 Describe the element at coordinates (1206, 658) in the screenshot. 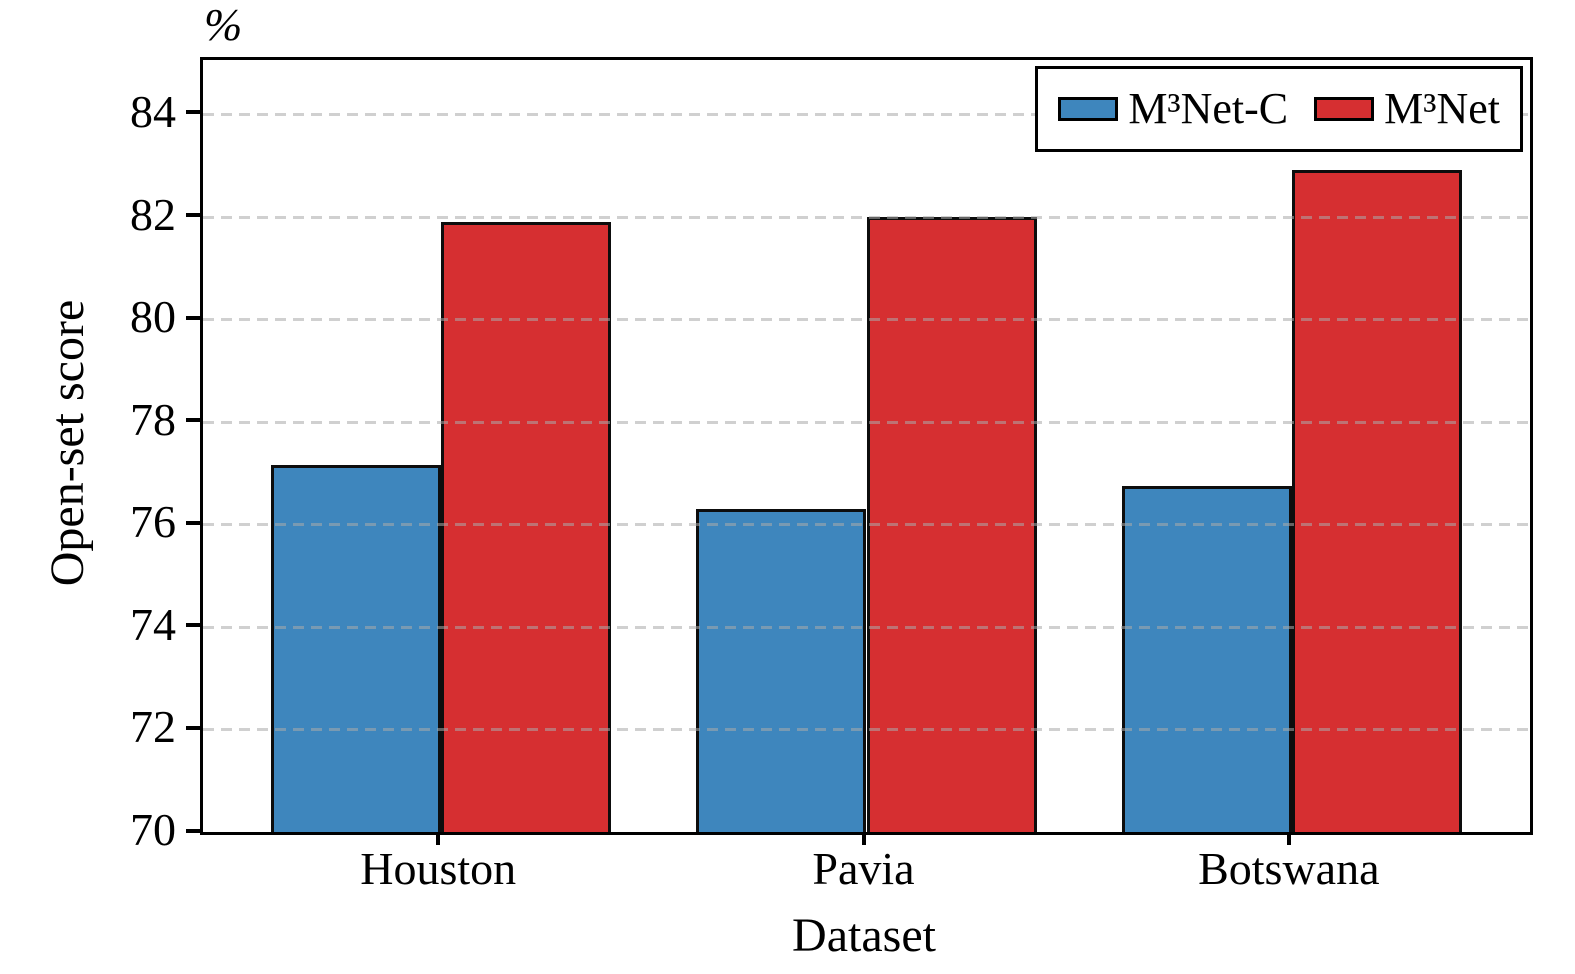

I see `bar-mnetc-botswana` at that location.